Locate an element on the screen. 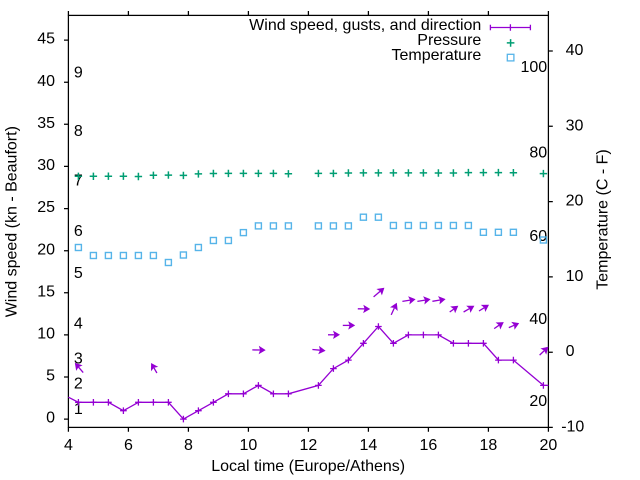 The width and height of the screenshot is (640, 480). svg-text: 1 is located at coordinates (78, 409).